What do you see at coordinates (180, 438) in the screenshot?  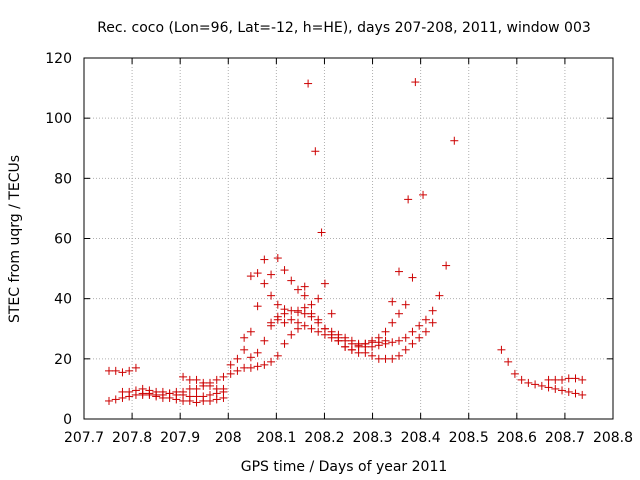 I see `x-tick-label: 207.9` at bounding box center [180, 438].